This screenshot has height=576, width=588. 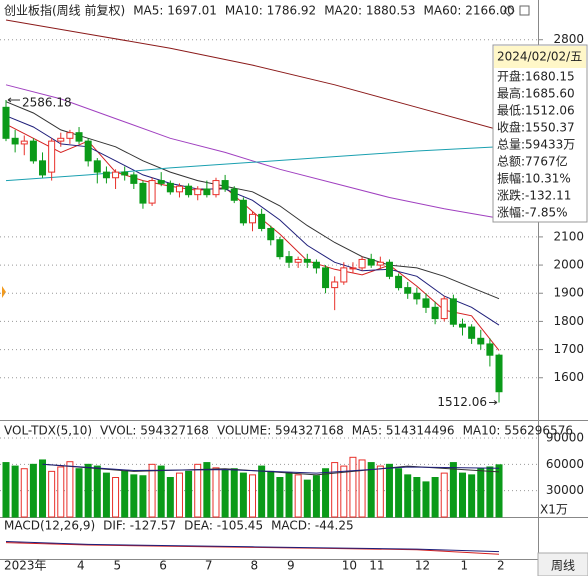 I want to click on annotation: 2586.18, so click(x=47, y=102).